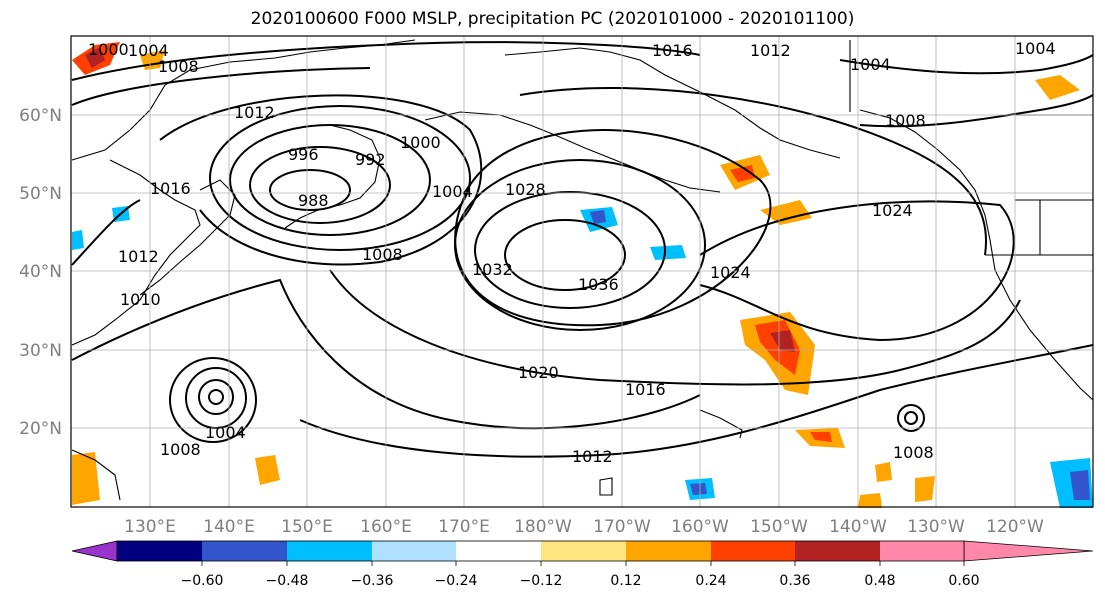  Describe the element at coordinates (140, 299) in the screenshot. I see `isobar-label: 1010` at that location.